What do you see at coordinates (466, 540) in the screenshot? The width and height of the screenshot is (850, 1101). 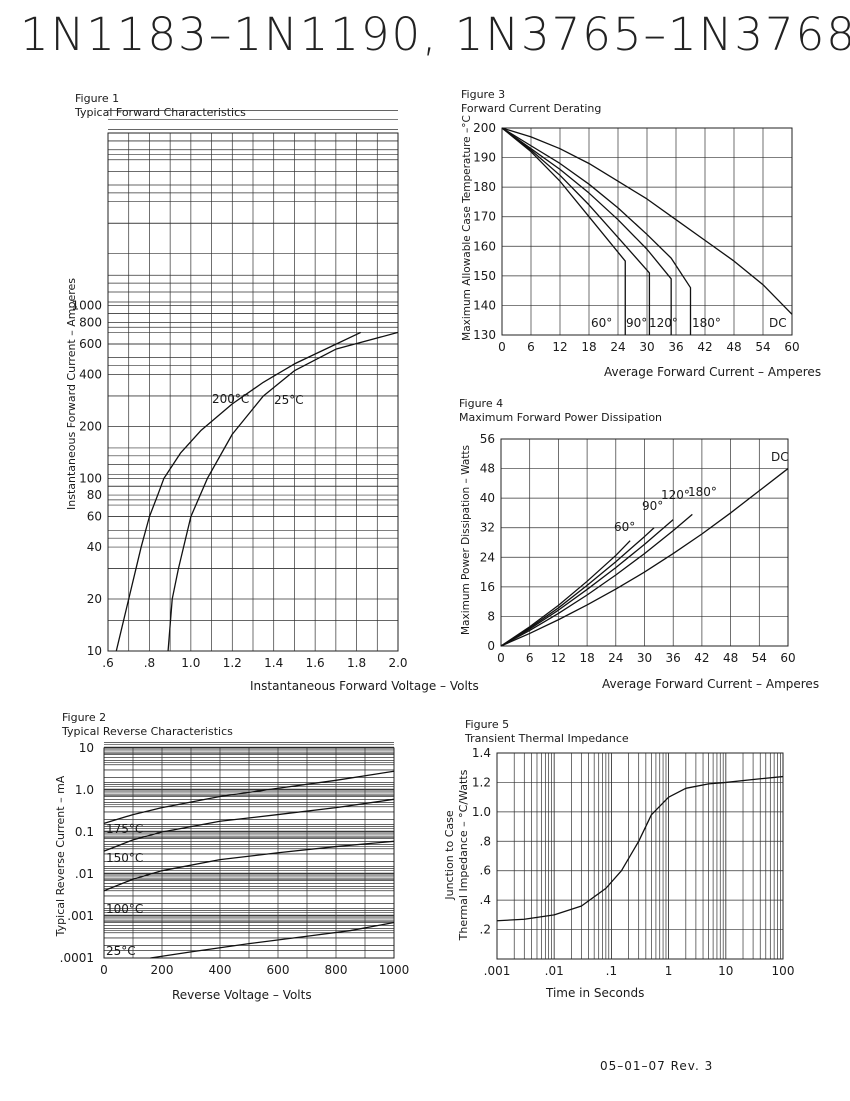 I see `y-axis-label: Maximum Power Dissipation – Watts` at bounding box center [466, 540].